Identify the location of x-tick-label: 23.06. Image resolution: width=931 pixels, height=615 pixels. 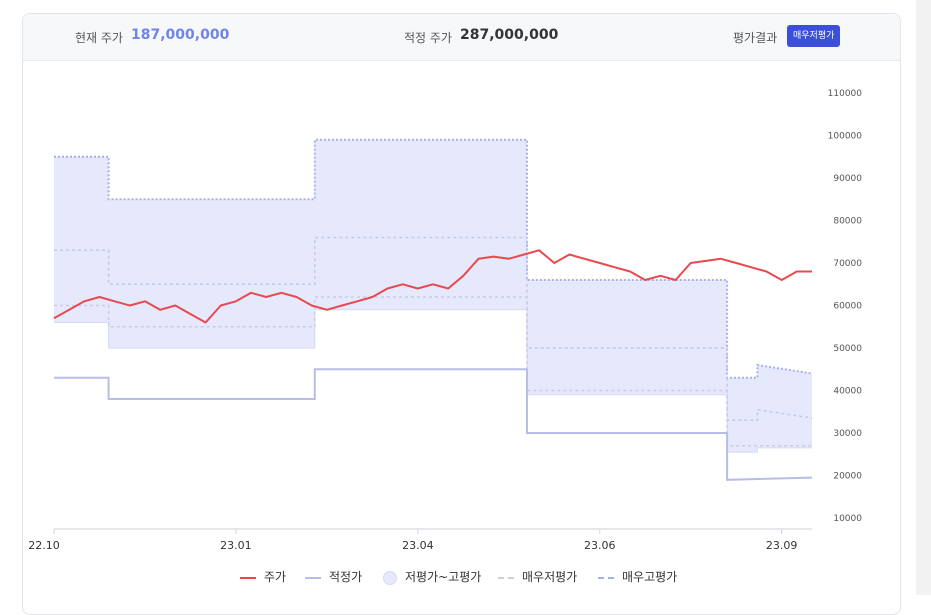
(600, 545).